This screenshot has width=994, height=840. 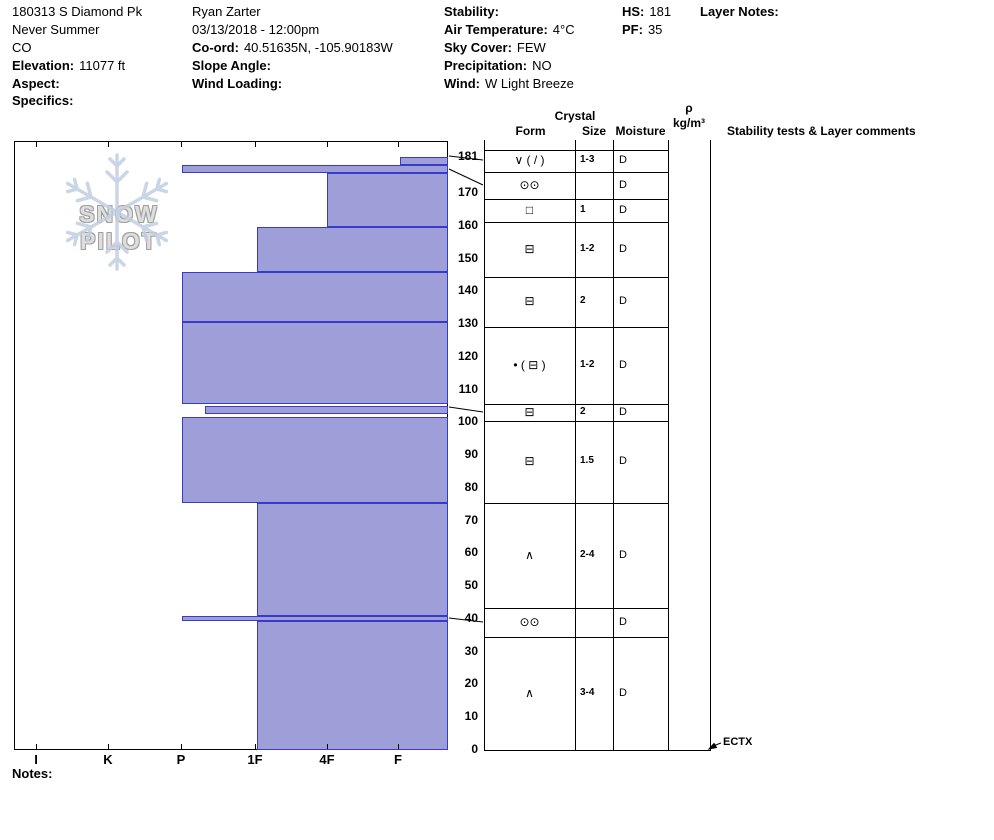 I want to click on elevation-line: Elevation: 11077 ft, so click(x=68, y=65).